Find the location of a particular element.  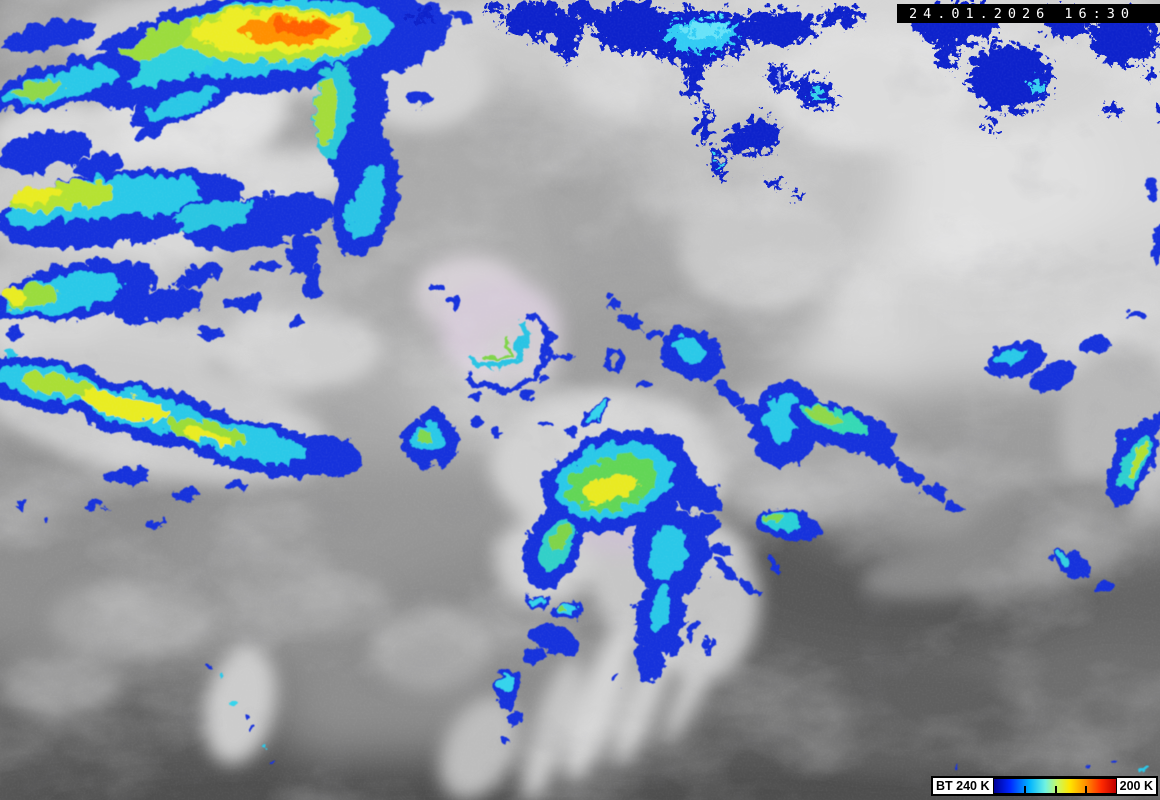

bt-colorbar is located at coordinates (1054, 786).